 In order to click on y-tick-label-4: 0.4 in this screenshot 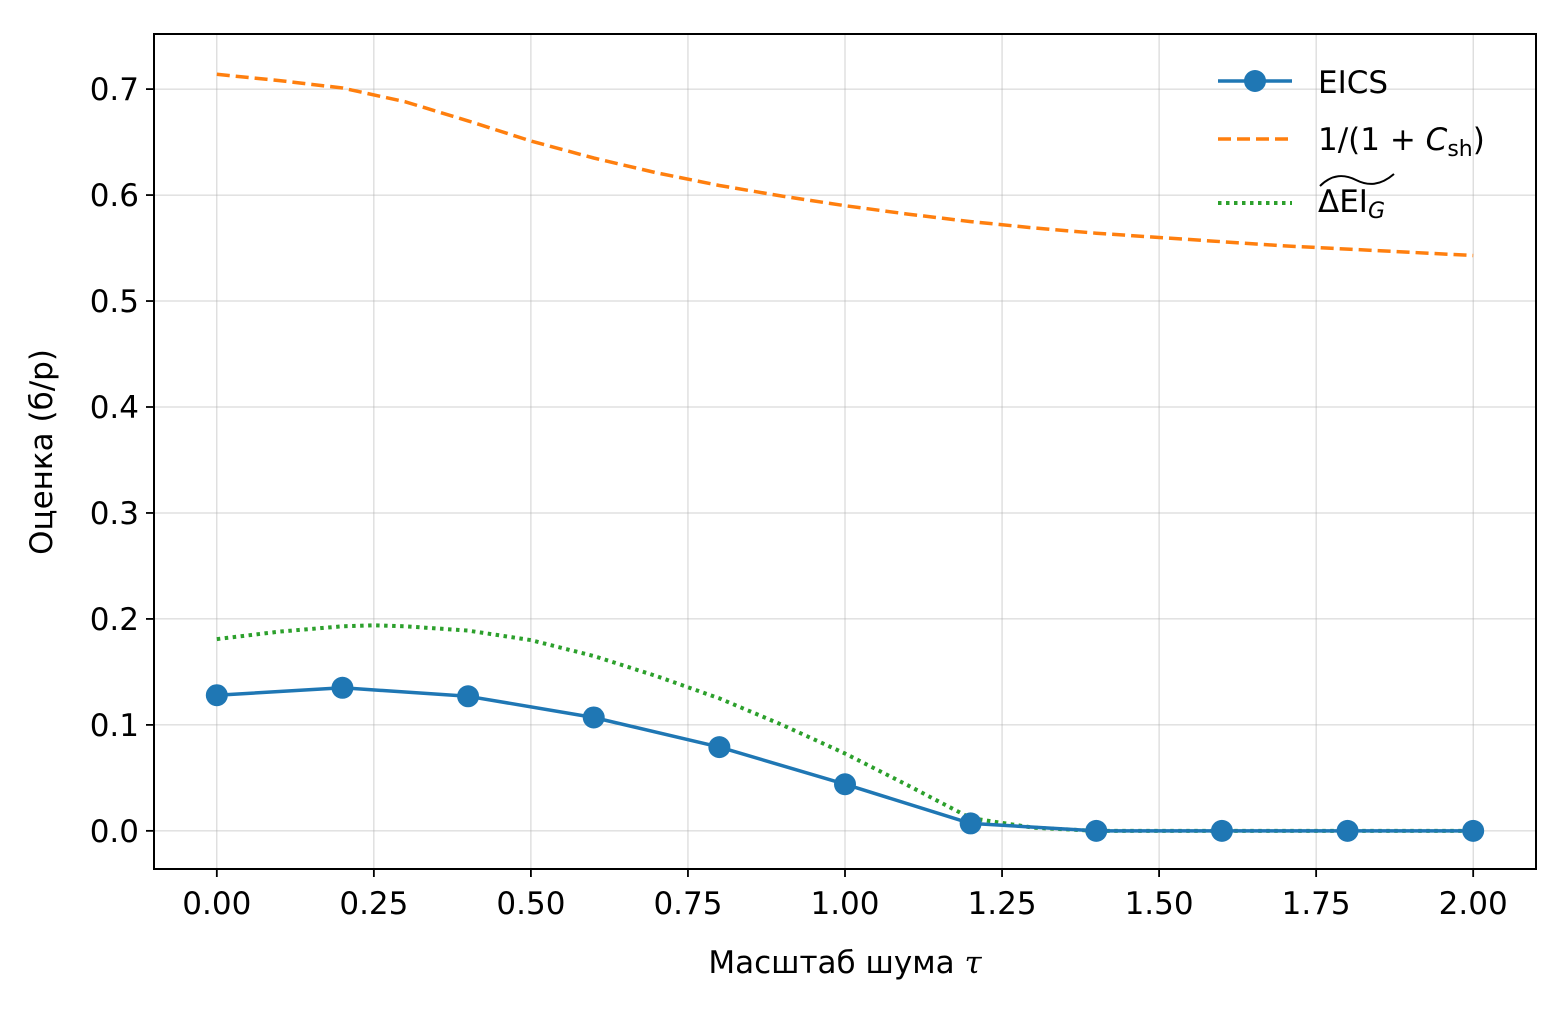, I will do `click(114, 408)`.